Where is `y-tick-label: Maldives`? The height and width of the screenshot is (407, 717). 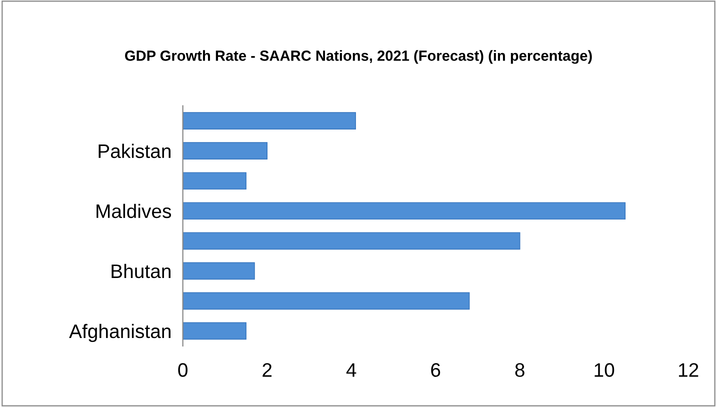
y-tick-label: Maldives is located at coordinates (134, 211).